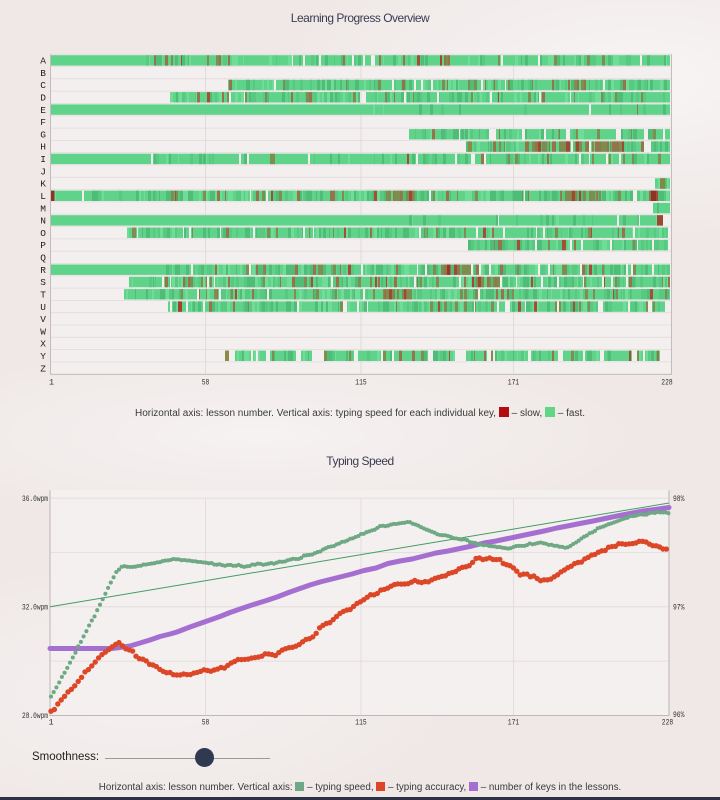 This screenshot has height=800, width=720. I want to click on svg-text: K, so click(43, 184).